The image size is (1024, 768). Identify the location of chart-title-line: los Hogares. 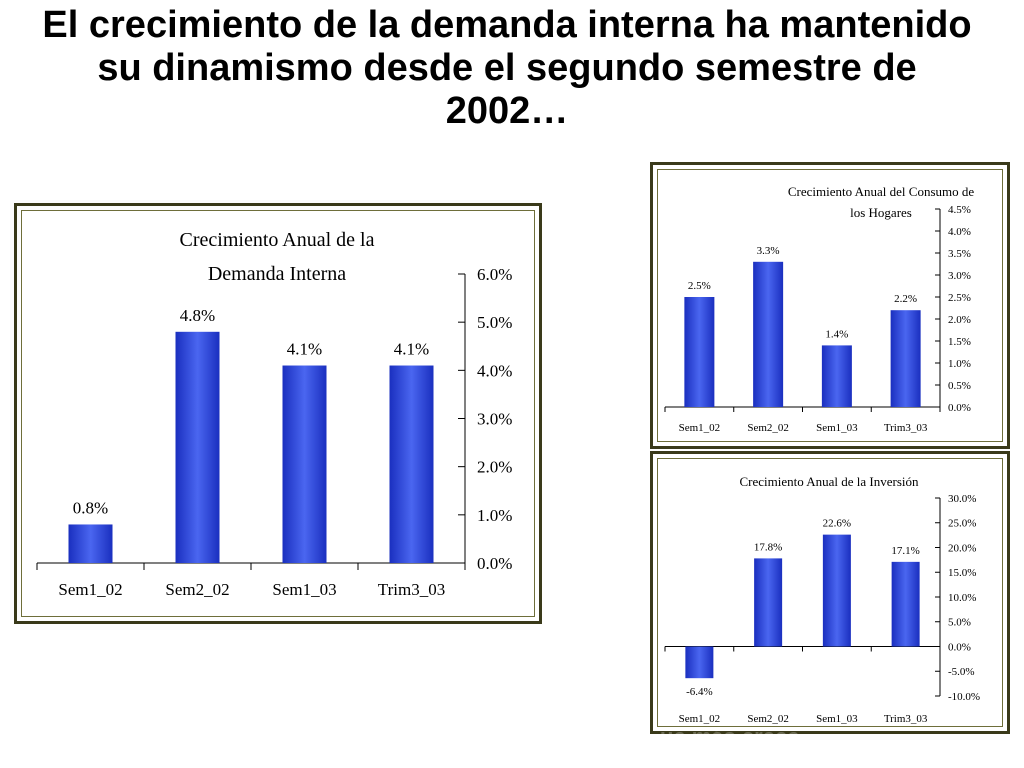
(881, 212).